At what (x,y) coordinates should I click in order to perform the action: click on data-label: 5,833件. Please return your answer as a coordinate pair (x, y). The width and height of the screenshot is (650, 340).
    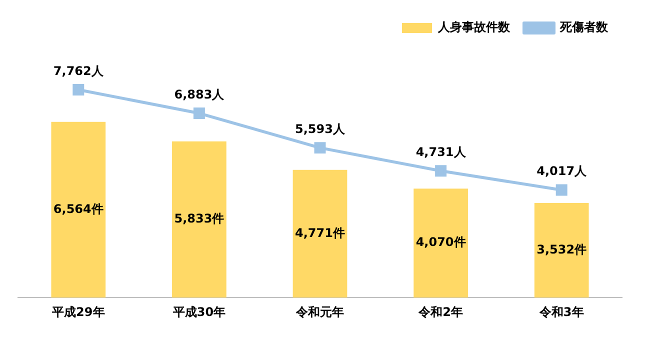
    Looking at the image, I should click on (199, 219).